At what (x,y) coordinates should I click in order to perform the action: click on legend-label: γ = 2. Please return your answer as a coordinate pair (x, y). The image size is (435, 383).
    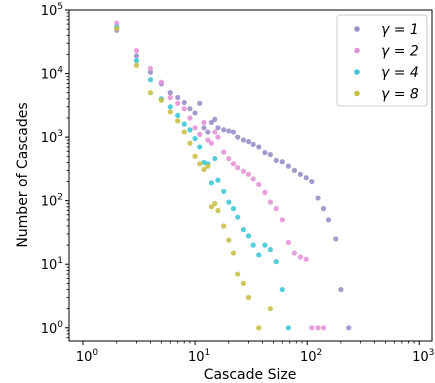
    Looking at the image, I should click on (400, 52).